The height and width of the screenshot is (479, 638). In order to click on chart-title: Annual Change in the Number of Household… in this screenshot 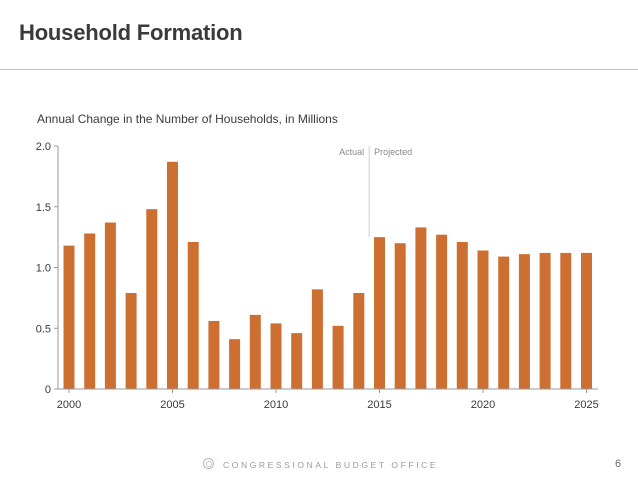, I will do `click(187, 119)`.